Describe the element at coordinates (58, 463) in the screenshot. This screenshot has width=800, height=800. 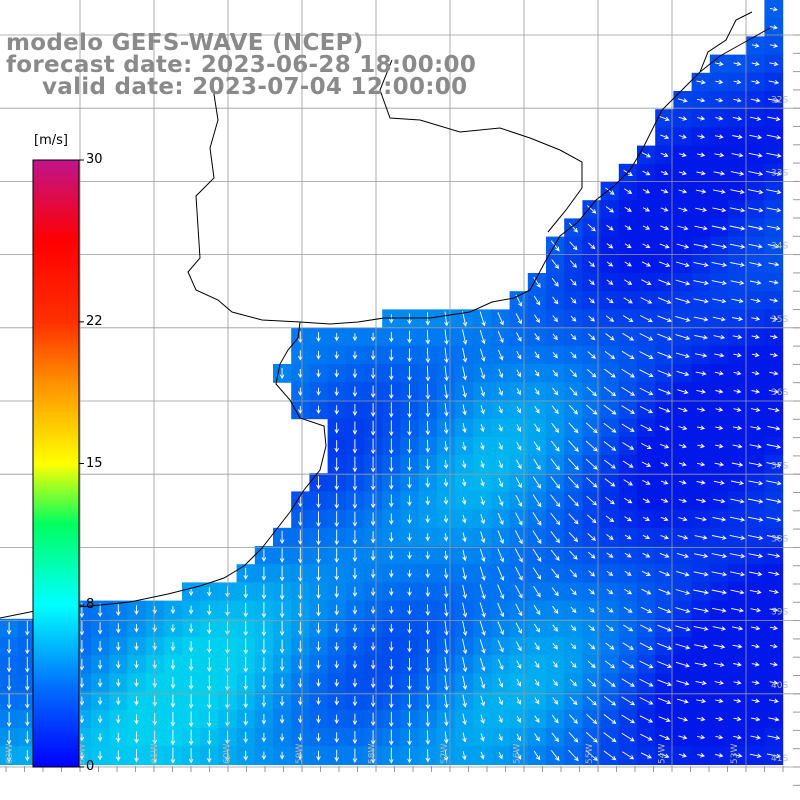
I see `colorbar` at that location.